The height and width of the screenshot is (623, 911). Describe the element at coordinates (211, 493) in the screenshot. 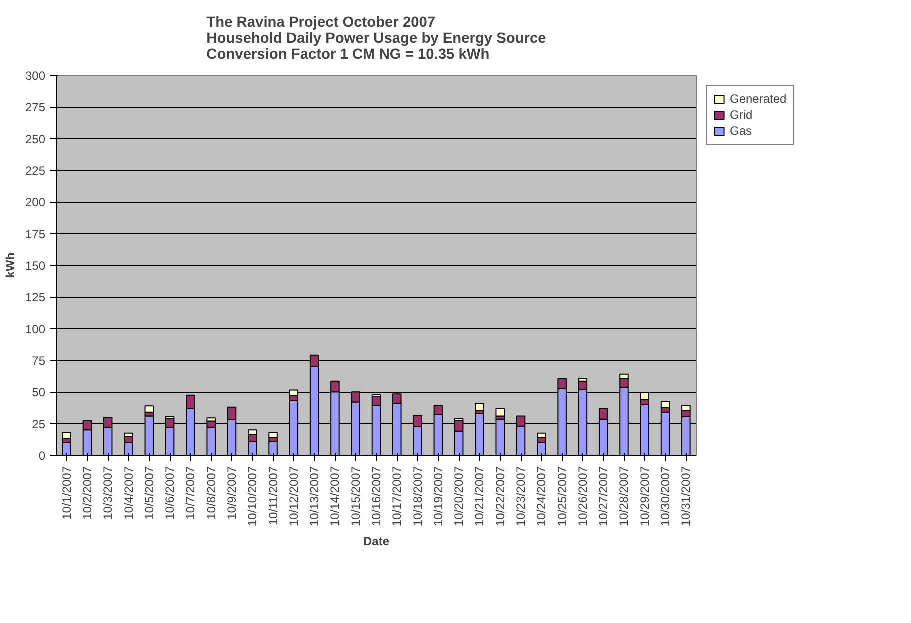

I see `x-tick-label: 10/8/2007` at that location.